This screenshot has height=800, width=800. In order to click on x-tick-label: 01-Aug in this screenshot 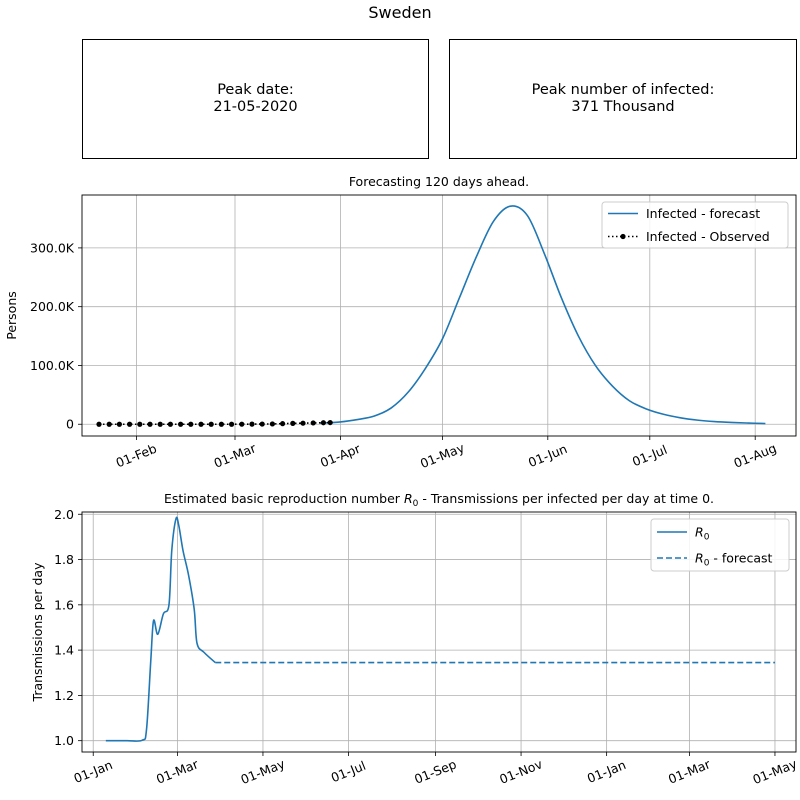, I will do `click(755, 455)`.